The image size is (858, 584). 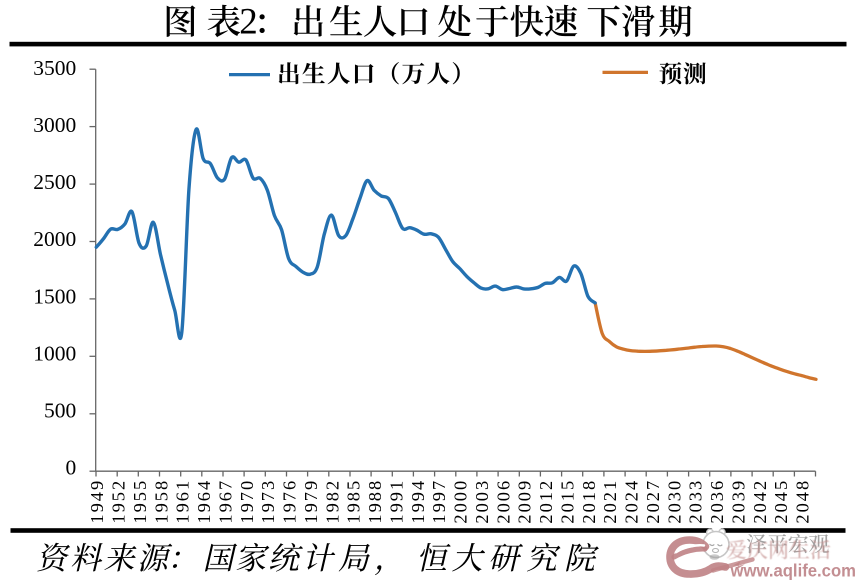 I want to click on svg-text: 2045, so click(x=781, y=501).